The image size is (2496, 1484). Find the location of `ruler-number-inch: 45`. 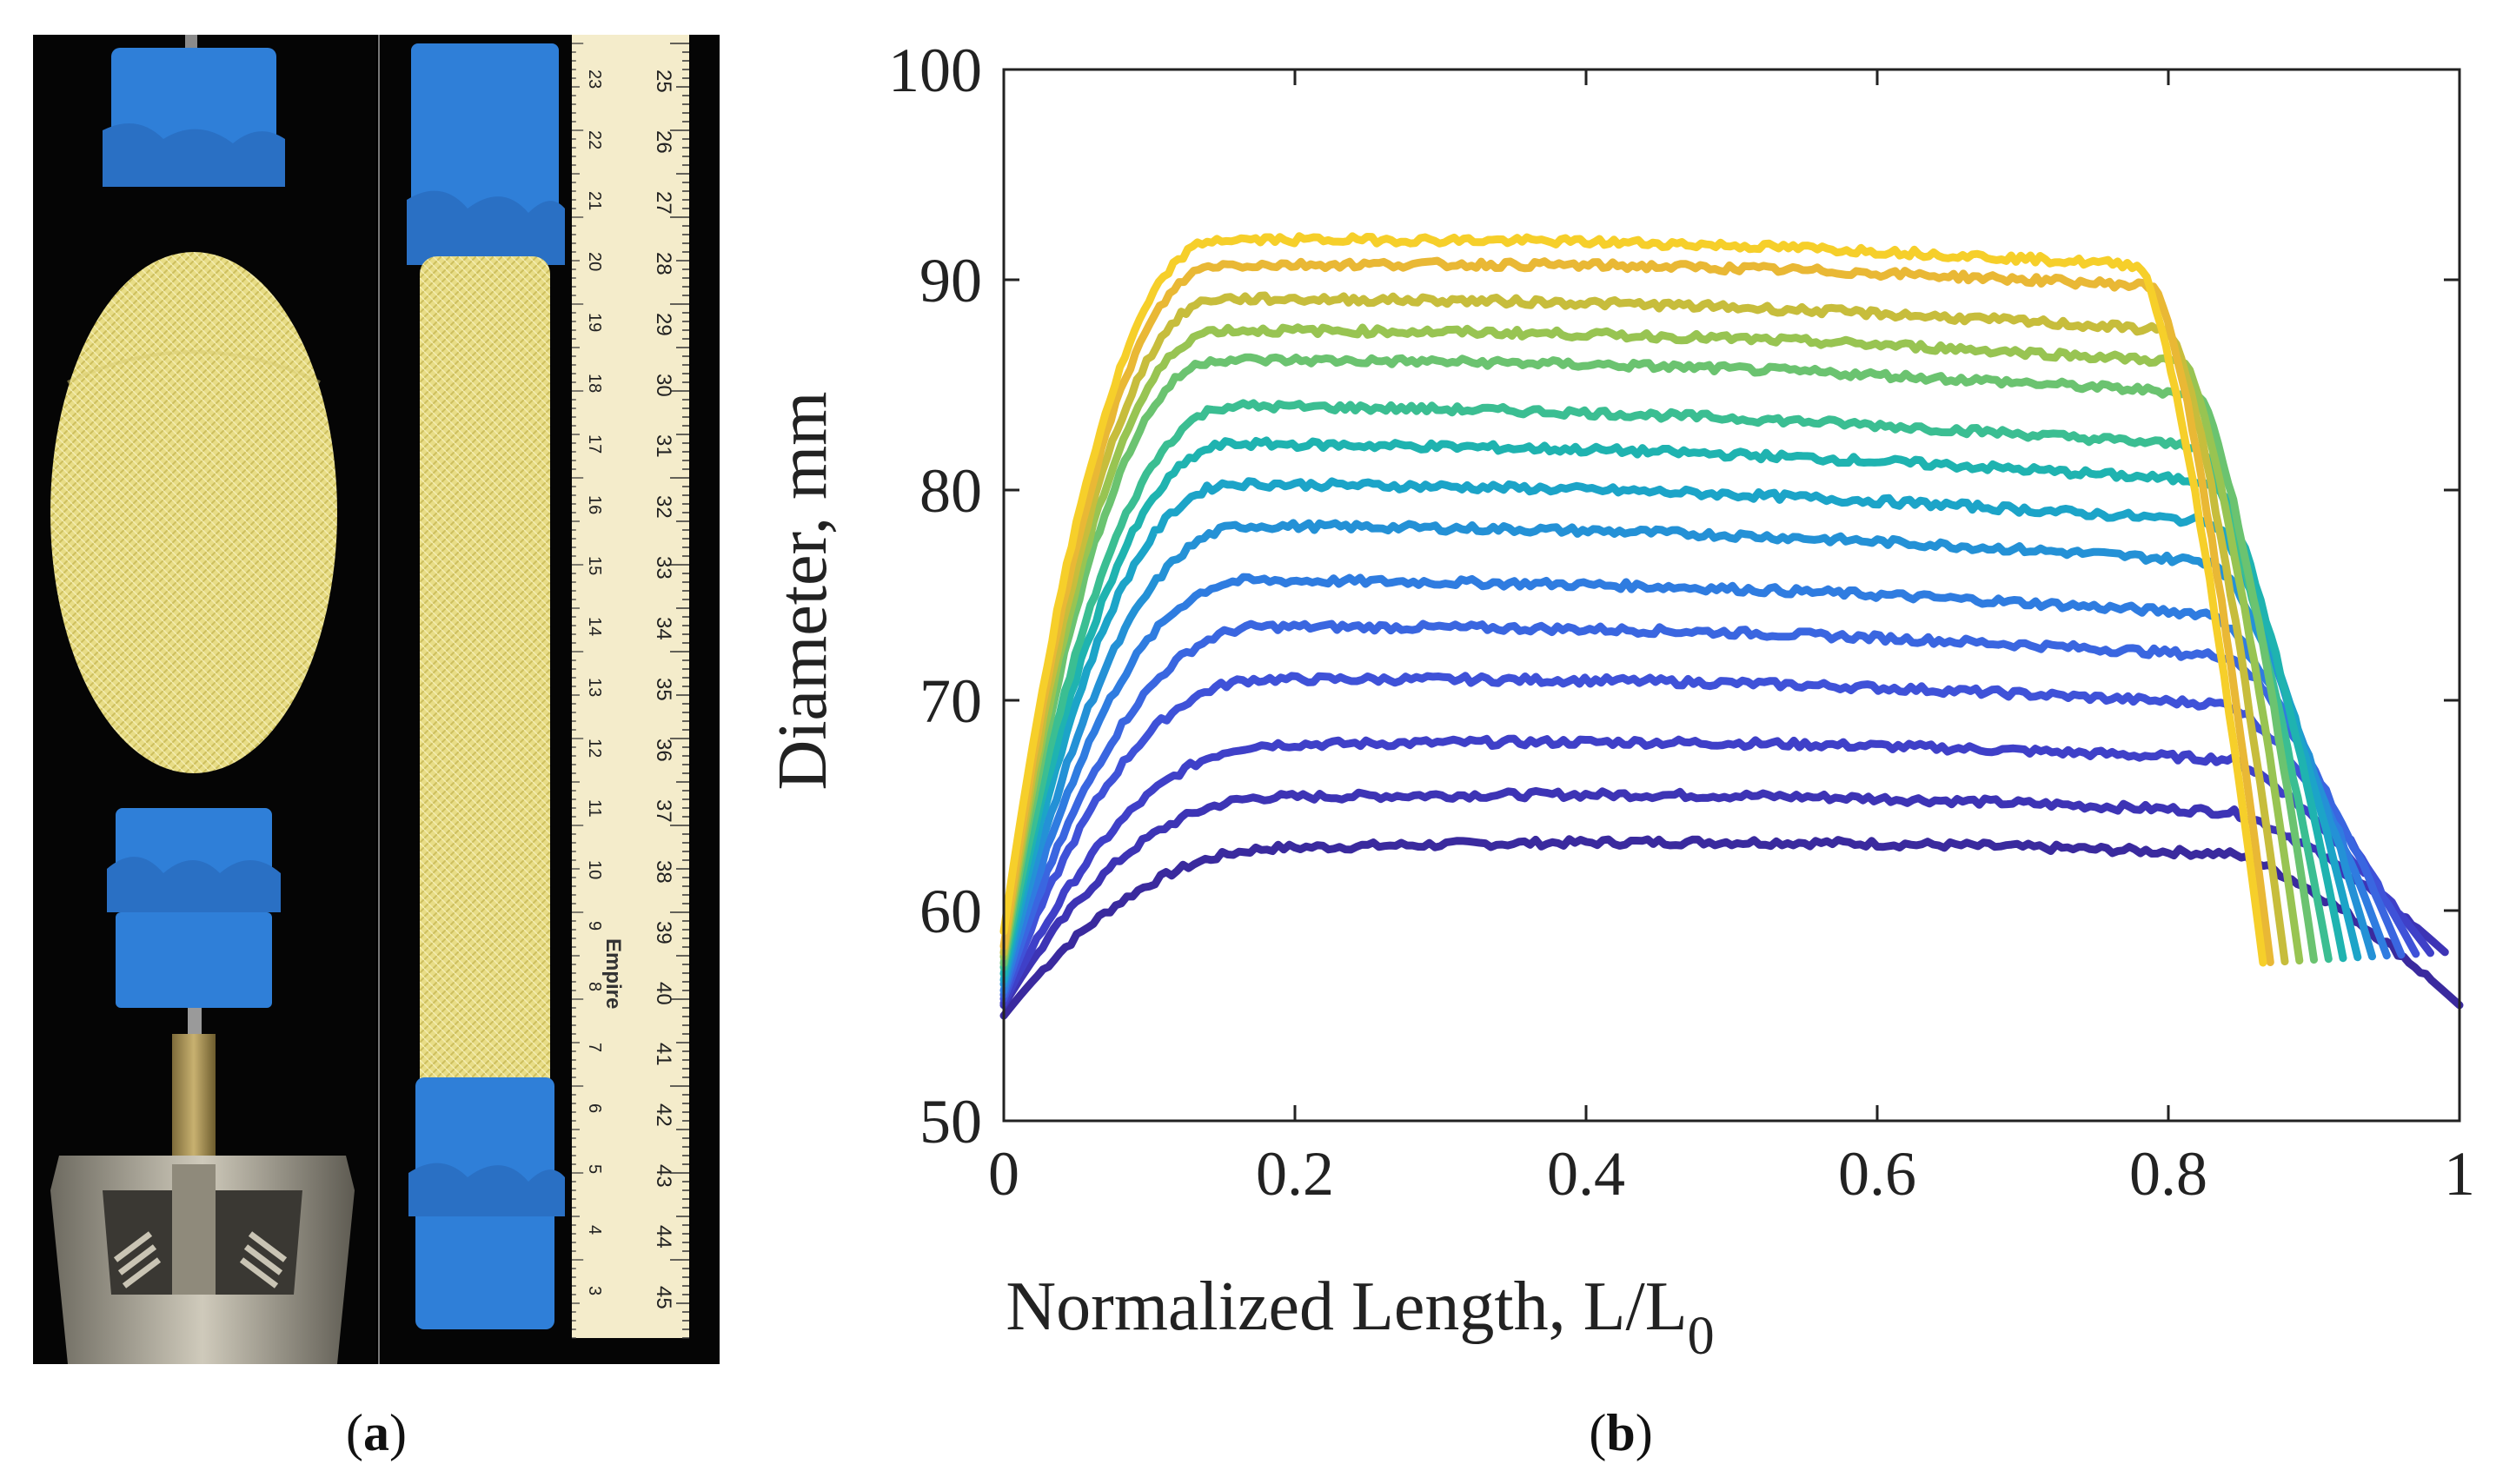

ruler-number-inch: 45 is located at coordinates (663, 1297).